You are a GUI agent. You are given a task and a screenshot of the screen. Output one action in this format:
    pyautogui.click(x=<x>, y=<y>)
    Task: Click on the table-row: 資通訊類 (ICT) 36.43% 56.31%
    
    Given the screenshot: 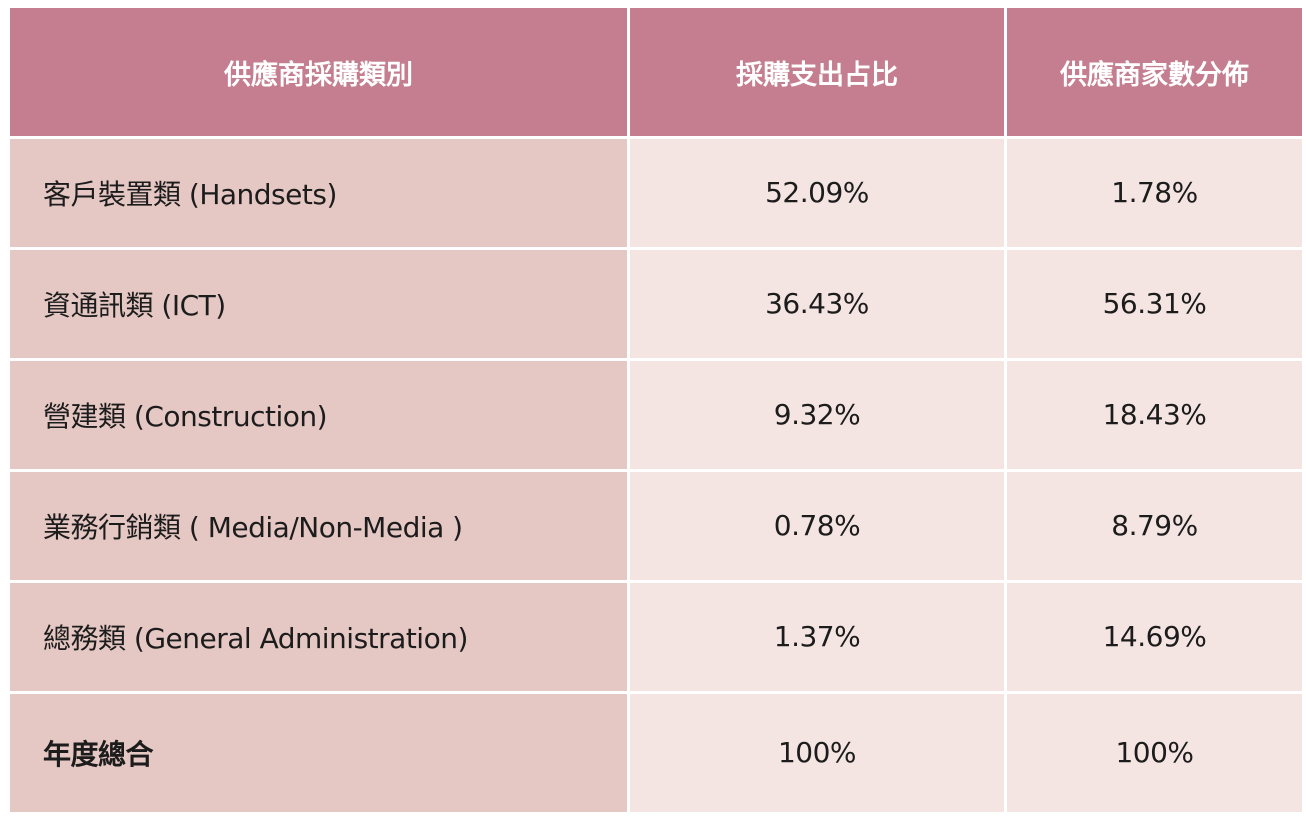 What is the action you would take?
    pyautogui.click(x=656, y=303)
    